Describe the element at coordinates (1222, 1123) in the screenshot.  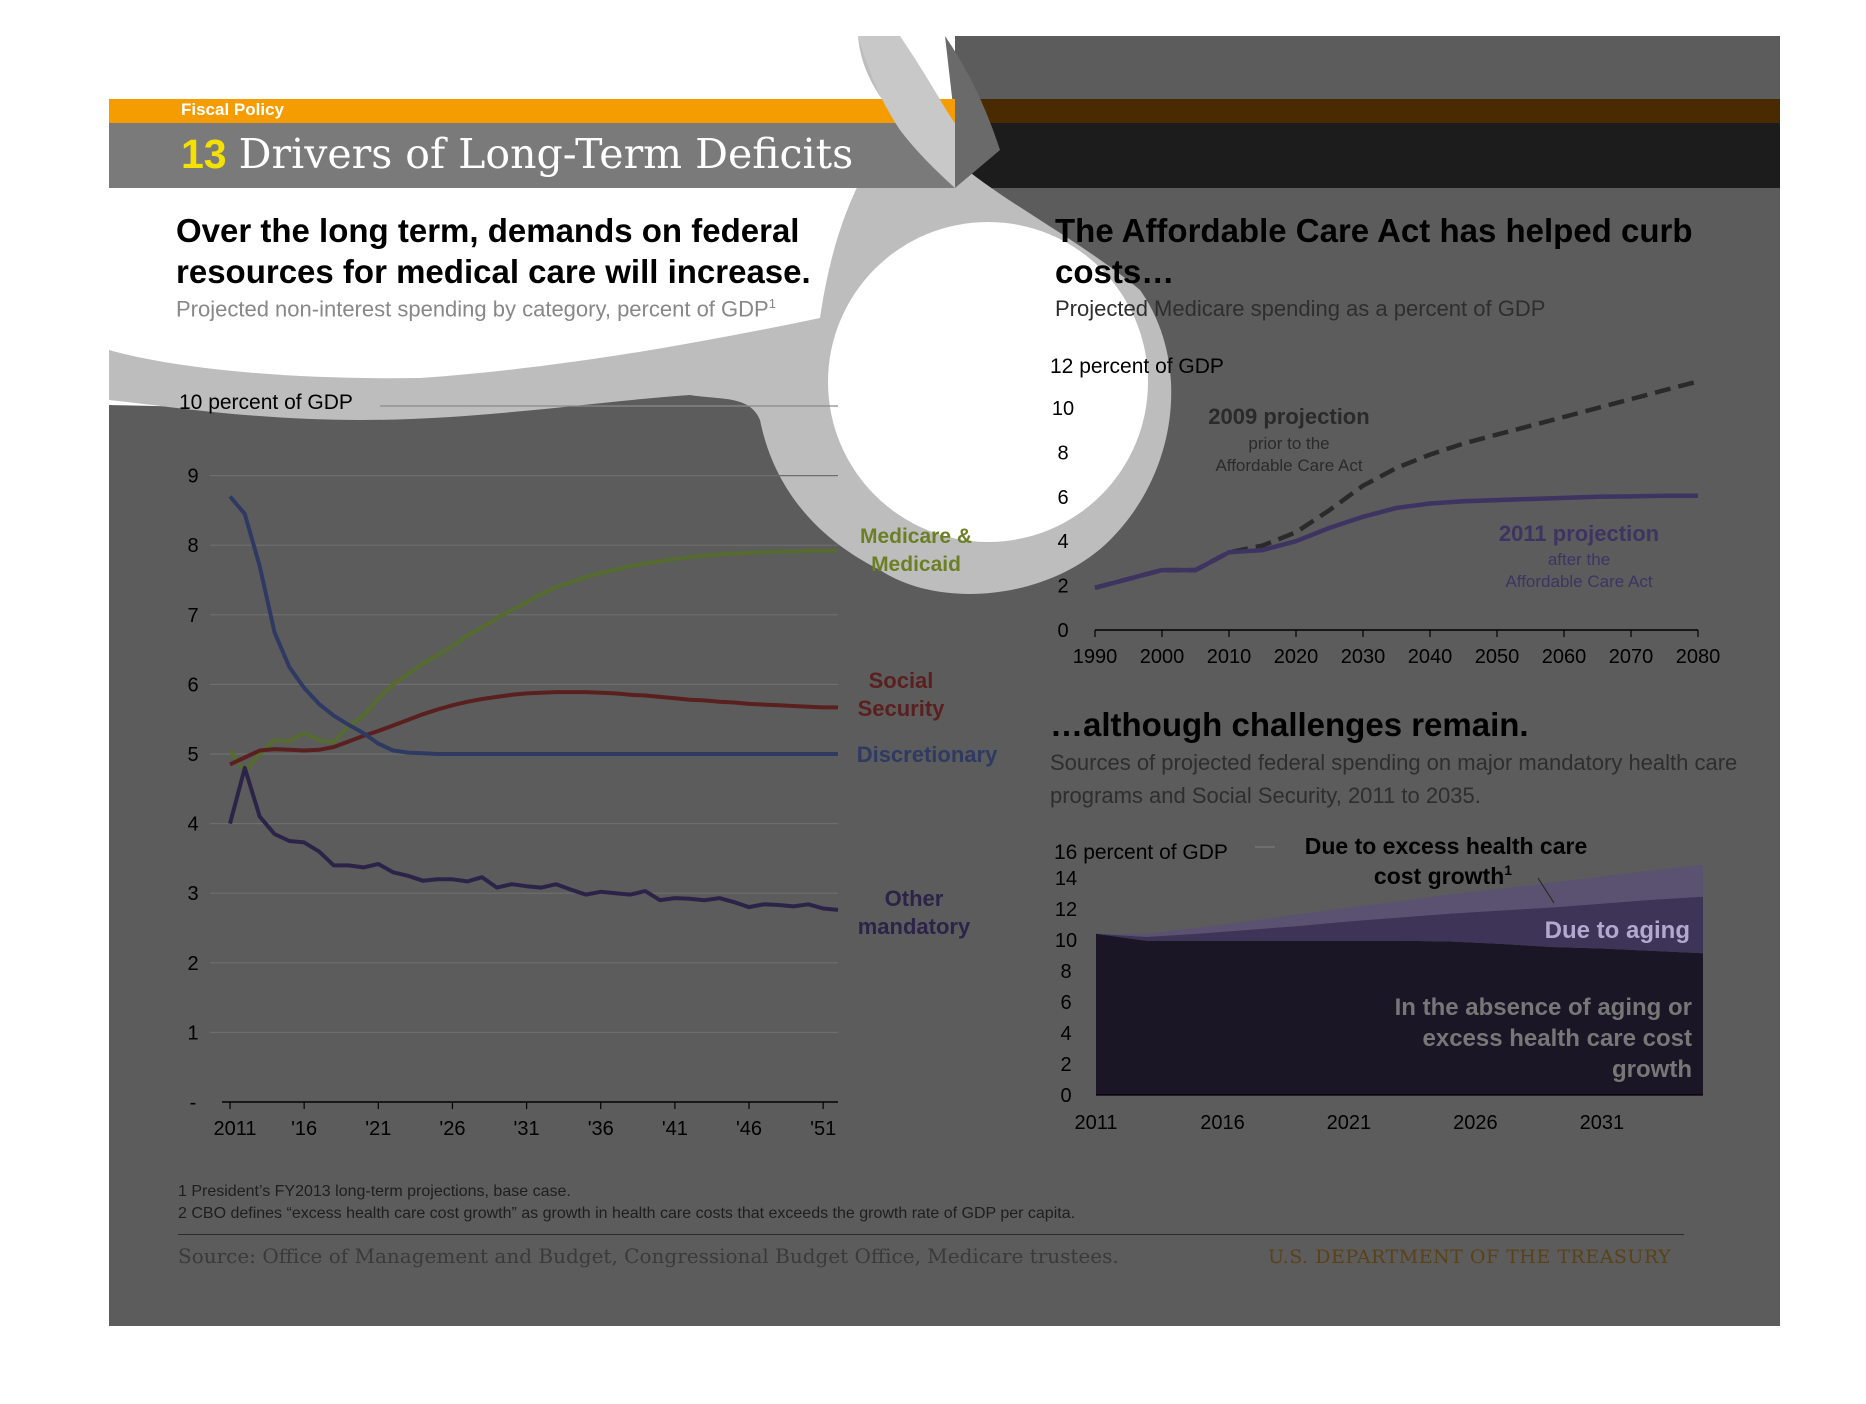
I see `c3-xtick: 2016` at that location.